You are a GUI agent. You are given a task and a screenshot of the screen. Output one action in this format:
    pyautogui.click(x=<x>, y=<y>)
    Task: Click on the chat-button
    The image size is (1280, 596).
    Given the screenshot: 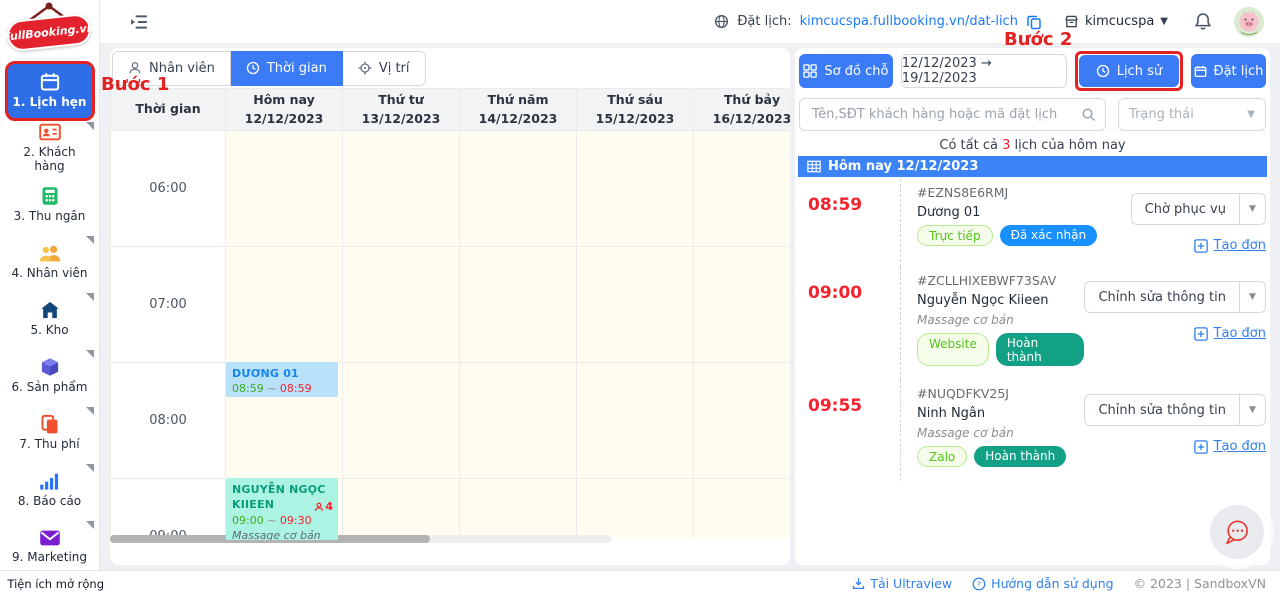 What is the action you would take?
    pyautogui.click(x=1237, y=532)
    